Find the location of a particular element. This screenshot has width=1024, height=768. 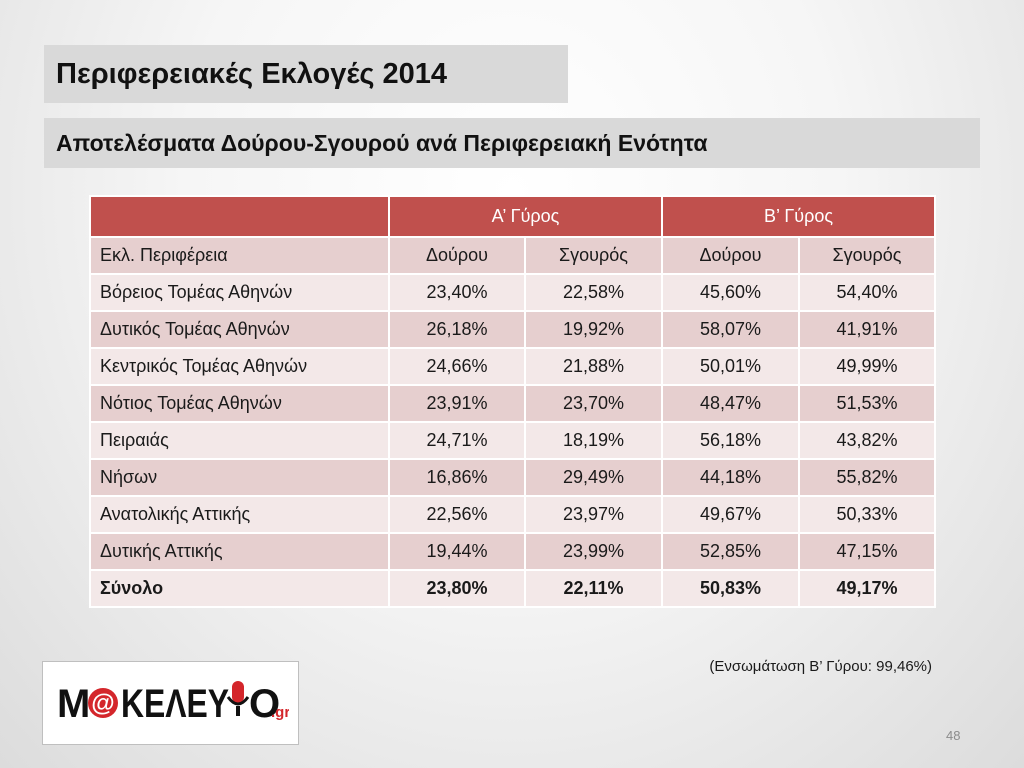

group-header-row: Α’ Γύρος Β’ Γύρος is located at coordinates (512, 216).